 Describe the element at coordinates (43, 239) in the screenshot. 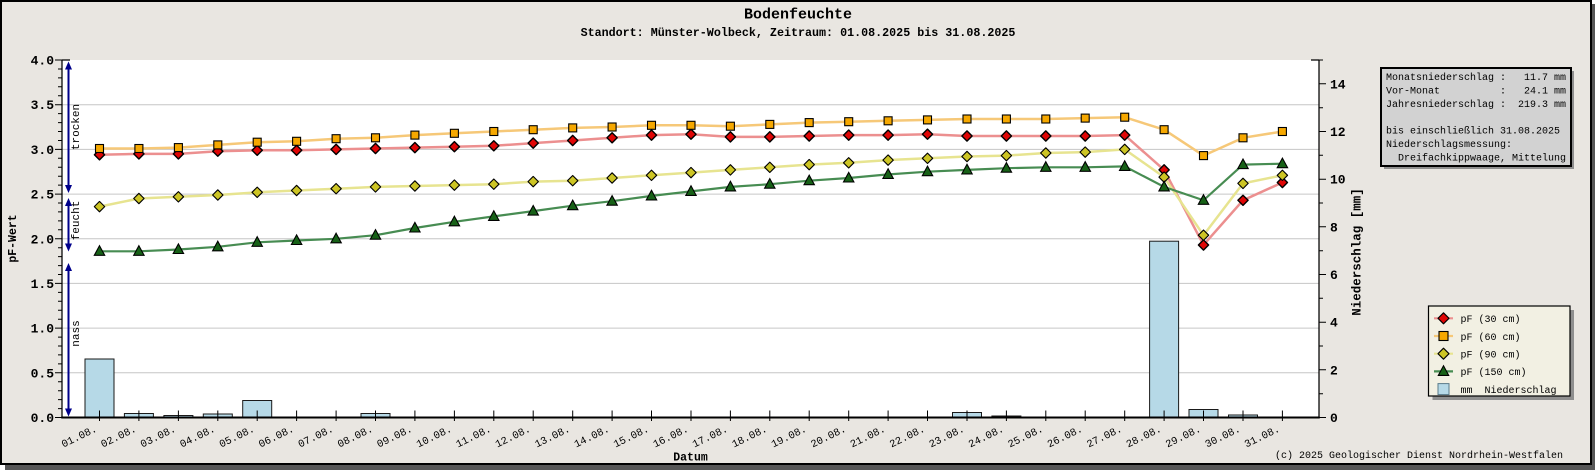

I see `svg-text: 2.0` at that location.